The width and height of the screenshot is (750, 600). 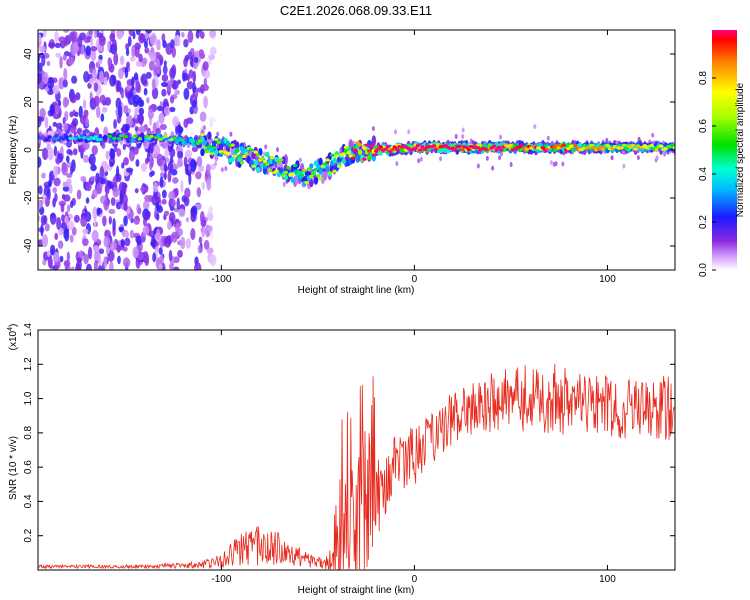 What do you see at coordinates (703, 174) in the screenshot?
I see `colorbar-tick-label: 0.4` at bounding box center [703, 174].